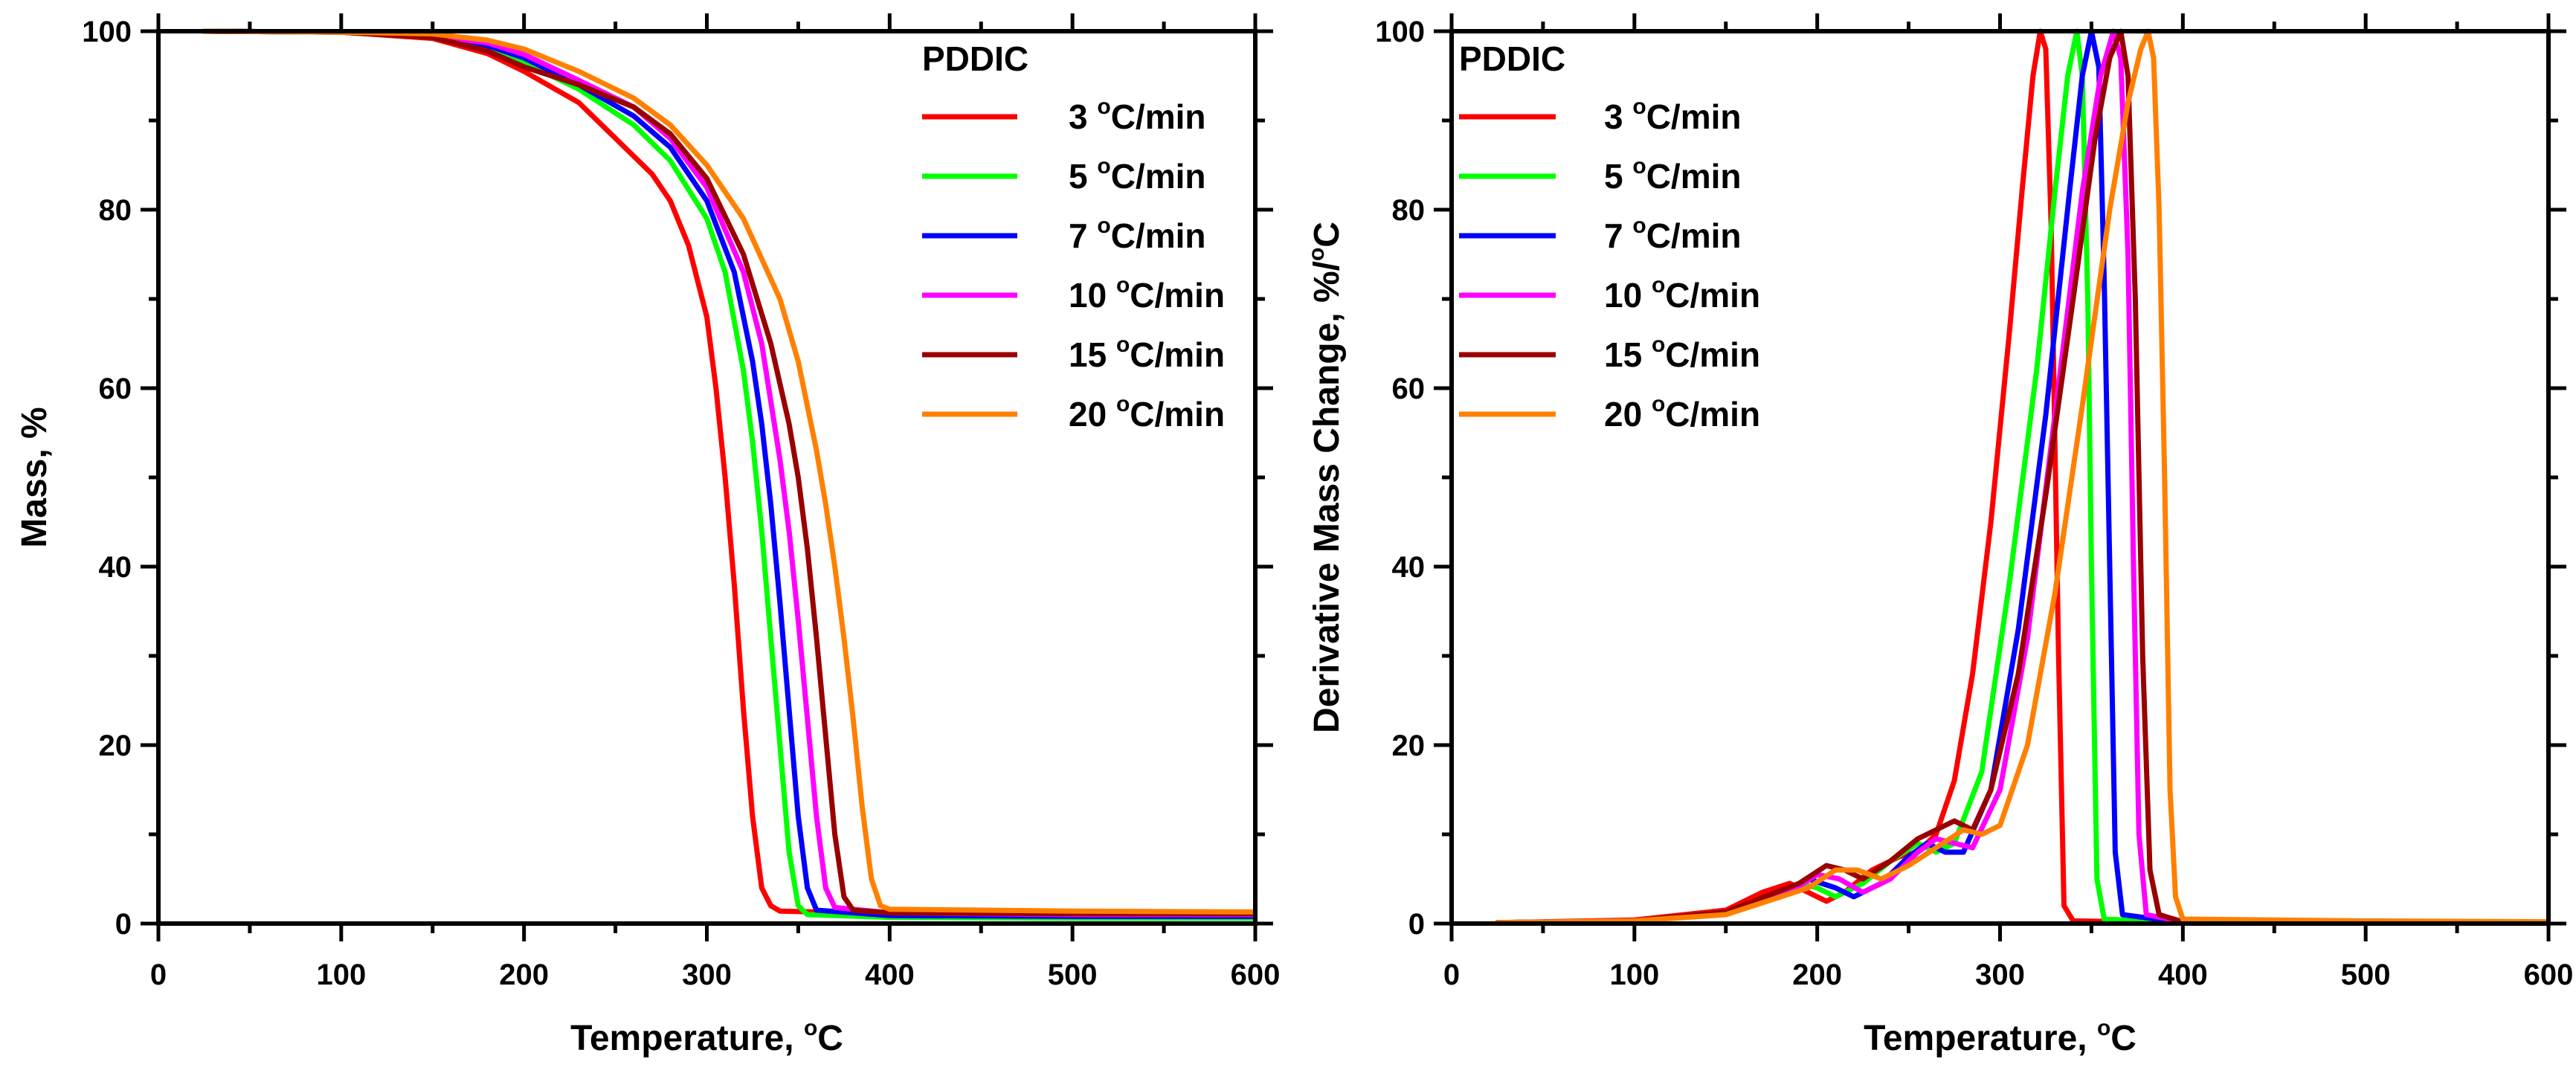 The height and width of the screenshot is (1076, 2576). What do you see at coordinates (1325, 477) in the screenshot?
I see `y-axis-title: Derivative Mass Change, %/oC` at bounding box center [1325, 477].